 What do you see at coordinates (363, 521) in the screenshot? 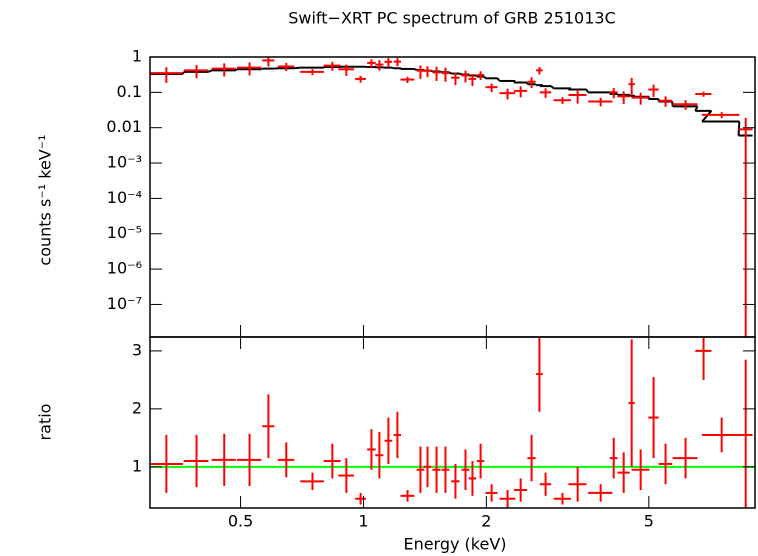
I see `x-tick-label: 1` at bounding box center [363, 521].